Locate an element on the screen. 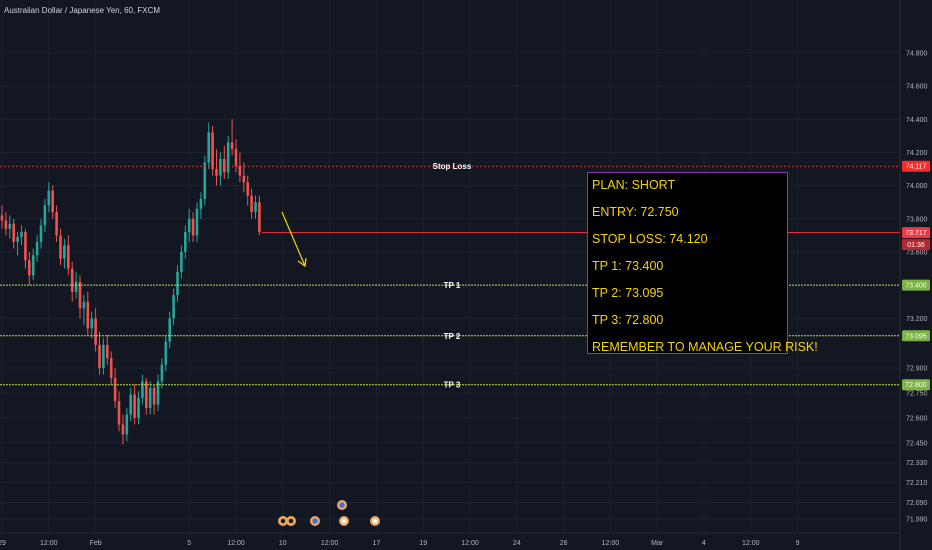  price-axis-label: 74.600 is located at coordinates (917, 87).